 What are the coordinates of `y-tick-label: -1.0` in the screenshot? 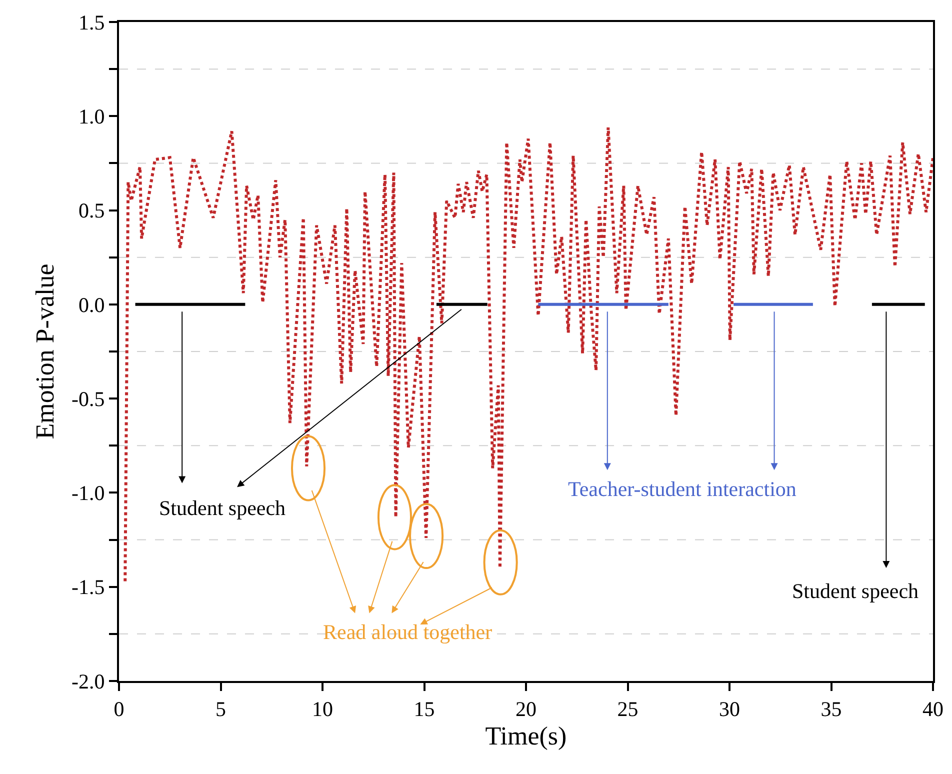 It's located at (88, 493).